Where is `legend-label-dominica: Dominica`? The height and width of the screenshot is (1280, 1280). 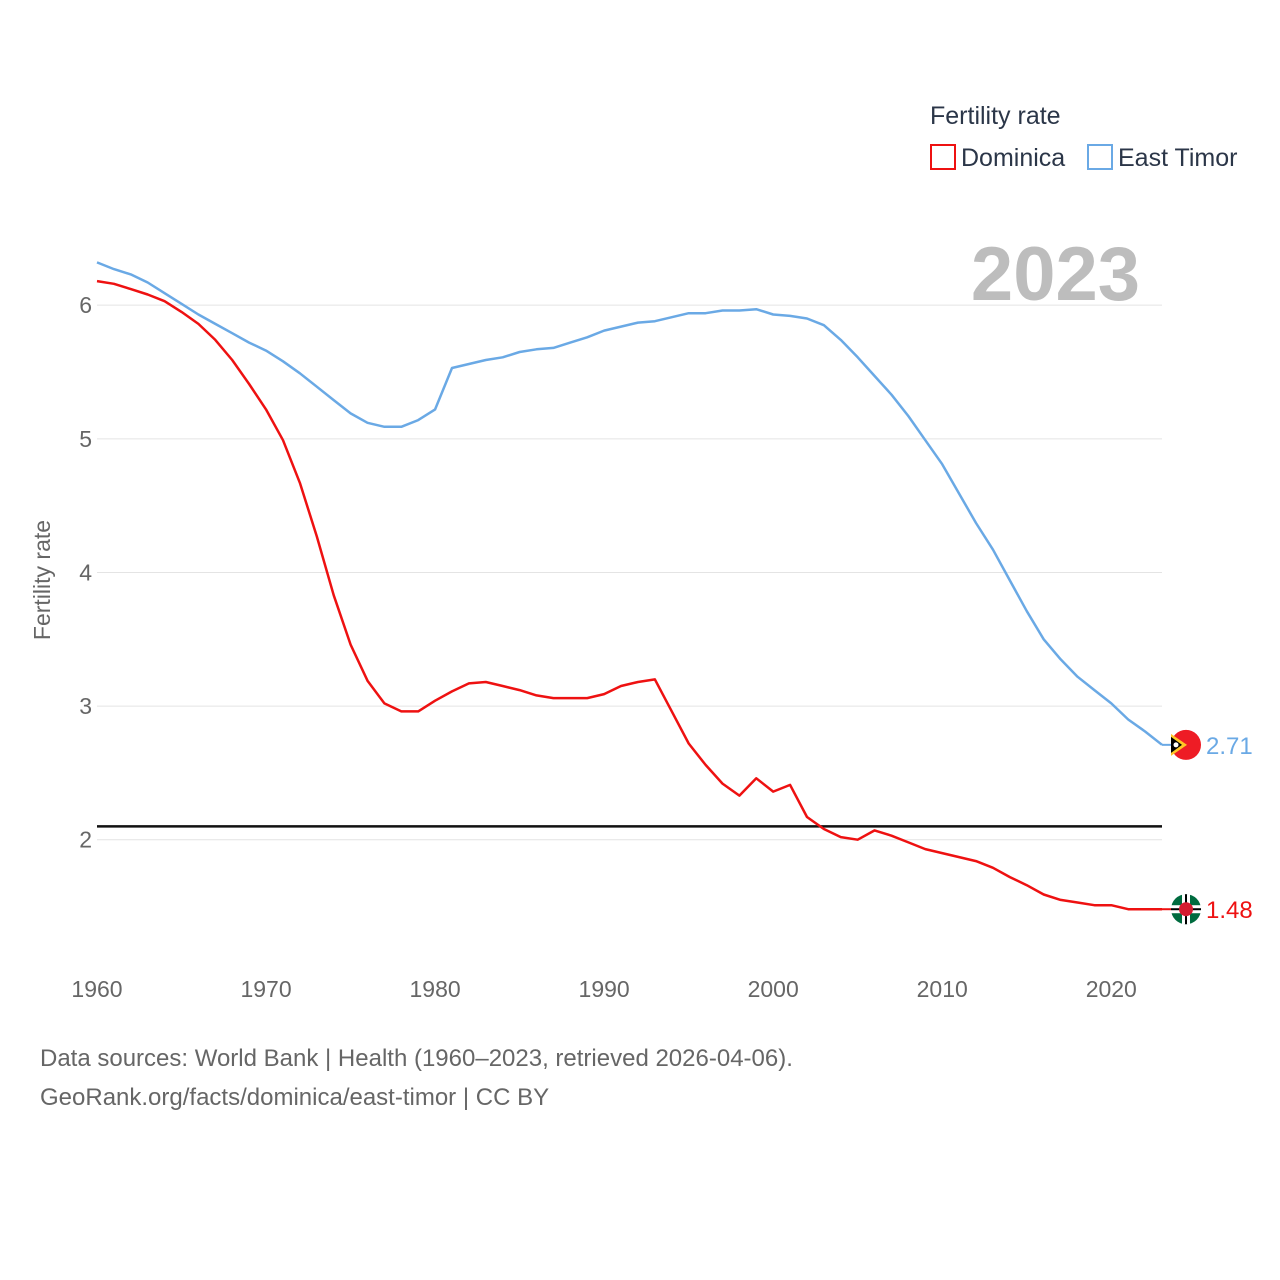
legend-label-dominica: Dominica is located at coordinates (1013, 158).